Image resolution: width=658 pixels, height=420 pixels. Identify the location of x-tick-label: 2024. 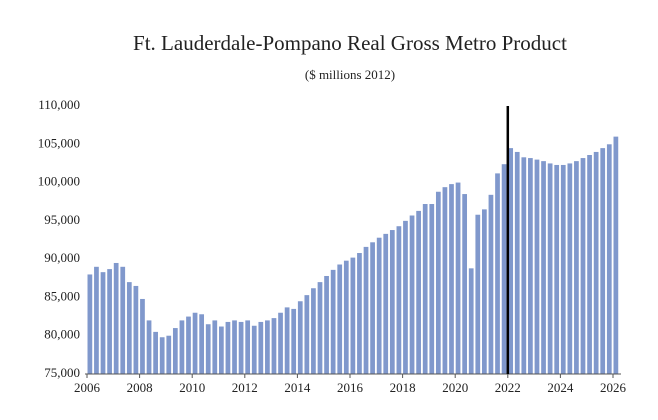
(560, 387).